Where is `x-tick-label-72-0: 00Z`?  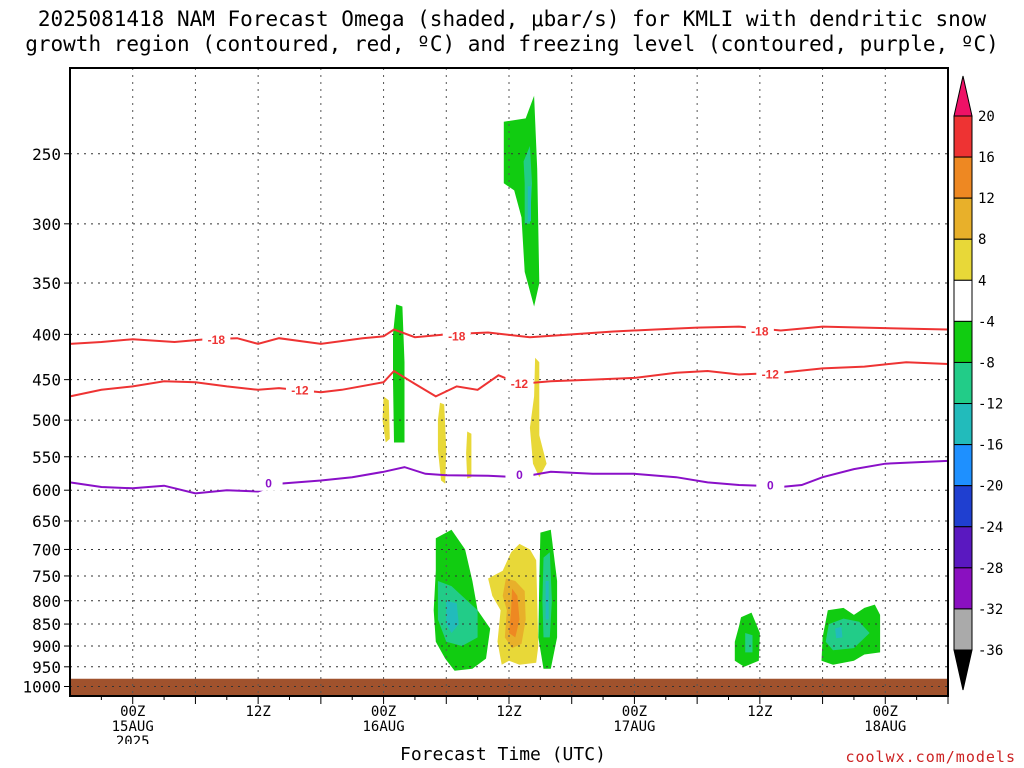 x-tick-label-72-0: 00Z is located at coordinates (885, 712).